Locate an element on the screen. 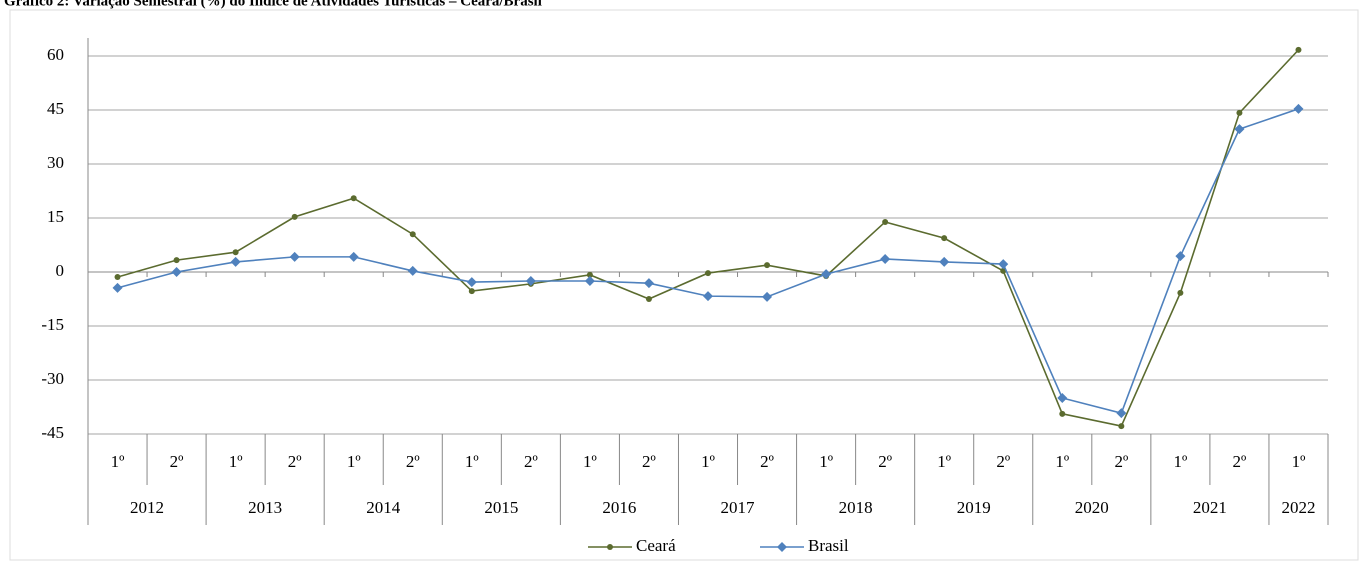 Image resolution: width=1361 pixels, height=562 pixels. y-tick-label: 30 is located at coordinates (55, 162).